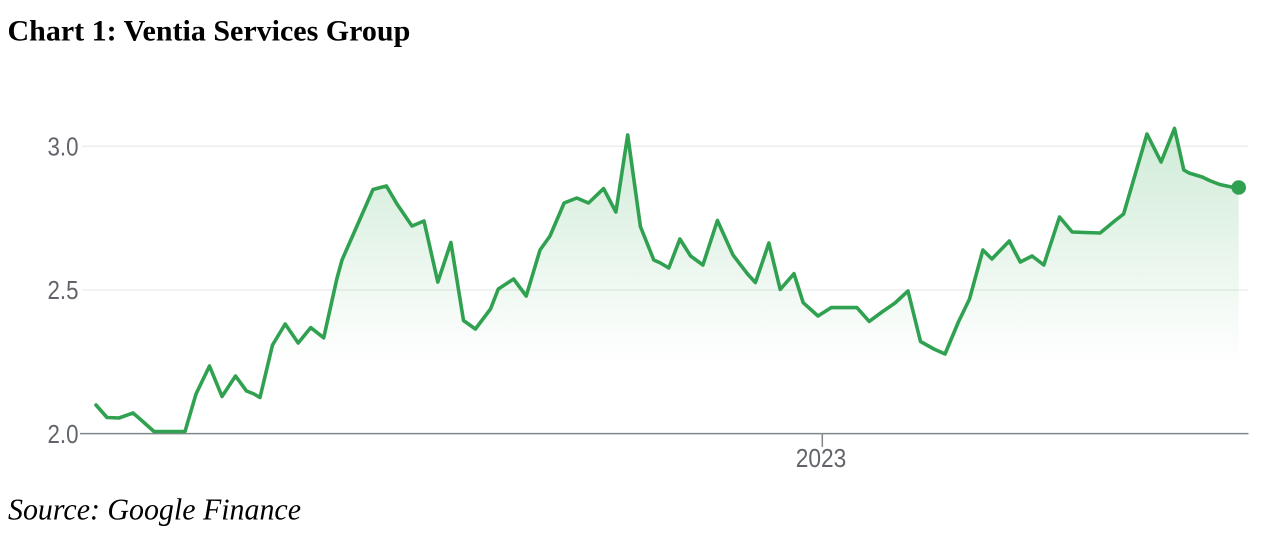 The width and height of the screenshot is (1280, 538). What do you see at coordinates (821, 458) in the screenshot?
I see `svg-text: 2023` at bounding box center [821, 458].